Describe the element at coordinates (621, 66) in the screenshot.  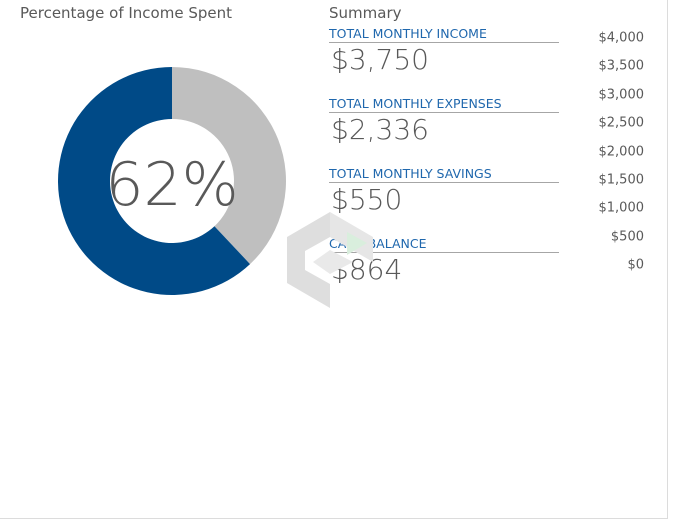
I see `y-tick-label: $3,500` at that location.